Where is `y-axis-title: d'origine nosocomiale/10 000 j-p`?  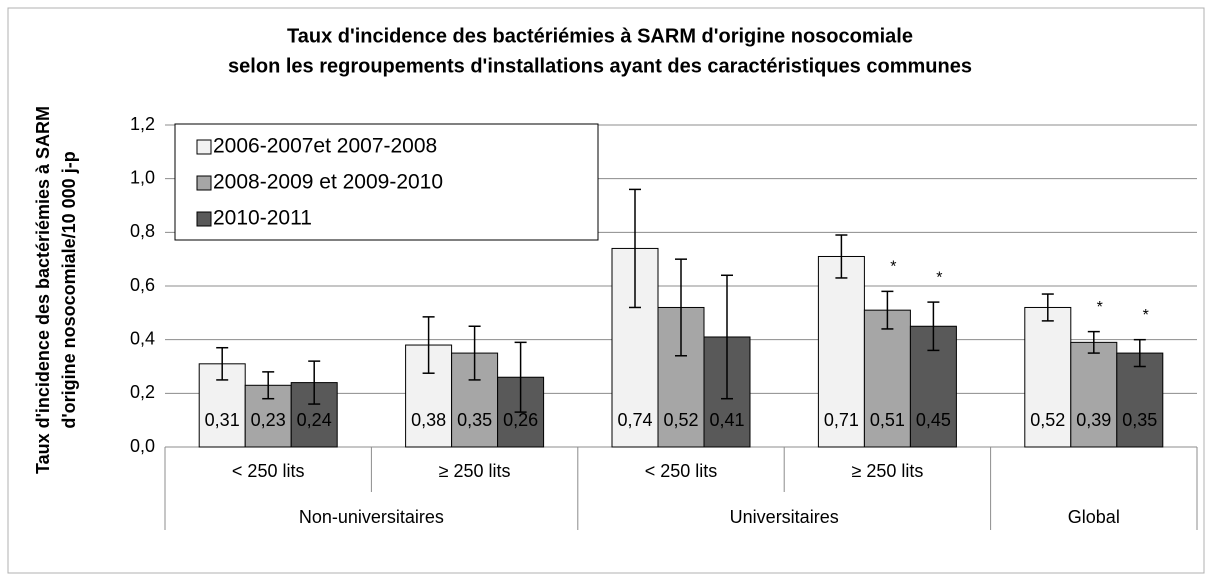 y-axis-title: d'origine nosocomiale/10 000 j-p is located at coordinates (69, 289).